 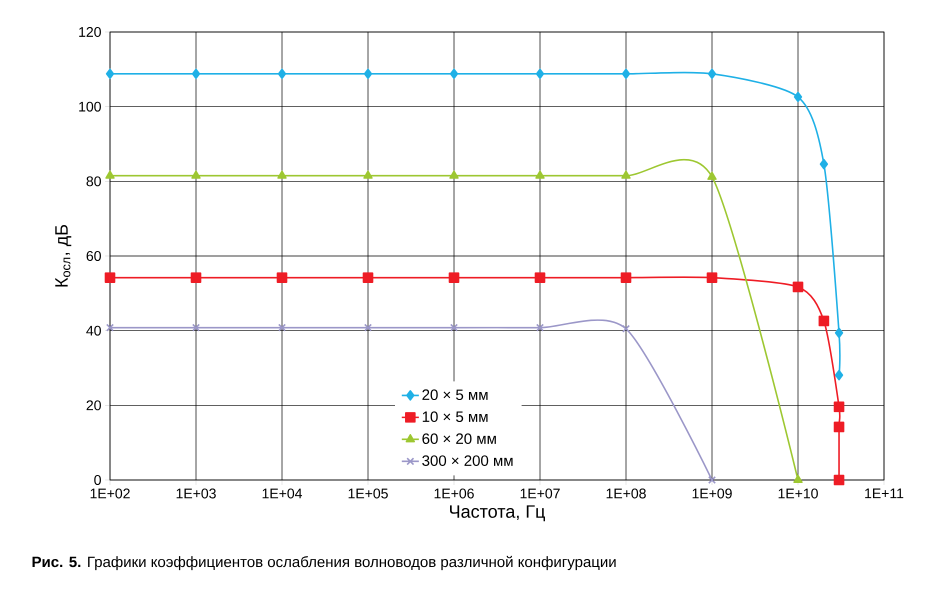 I want to click on x-axis-title: Частота, Гц, so click(x=497, y=513).